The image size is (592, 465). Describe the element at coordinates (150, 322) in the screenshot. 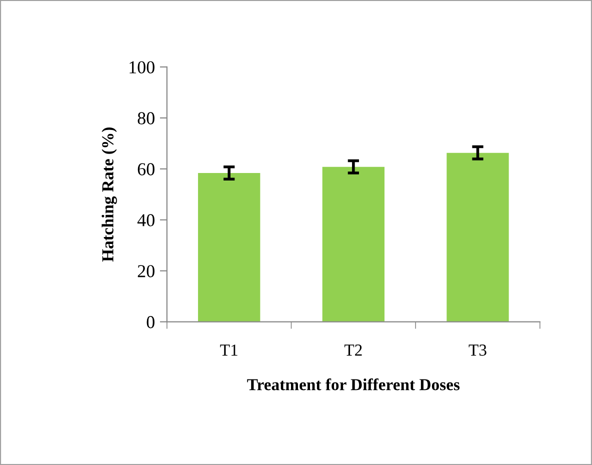

I see `y-tick-label: 0` at that location.